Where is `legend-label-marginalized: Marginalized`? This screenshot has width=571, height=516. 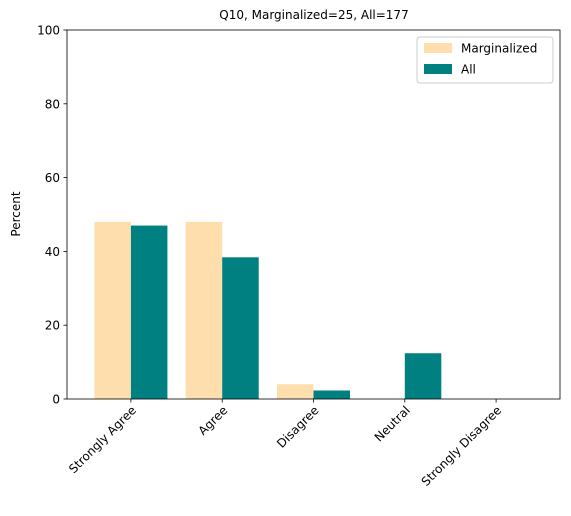 legend-label-marginalized: Marginalized is located at coordinates (499, 49).